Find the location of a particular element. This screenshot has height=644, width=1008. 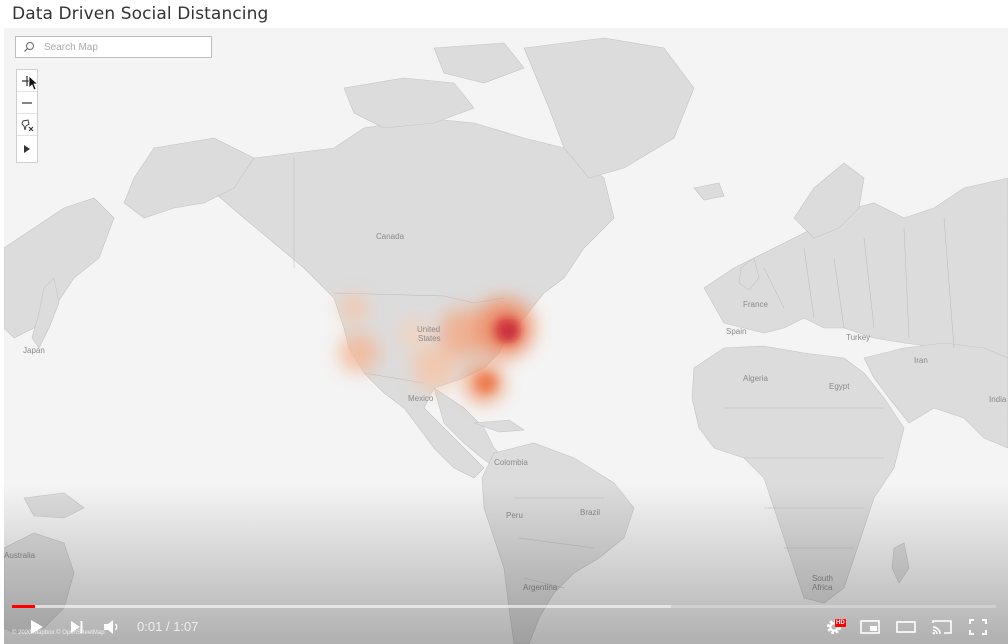

map-label-egypt: Egypt is located at coordinates (839, 386).